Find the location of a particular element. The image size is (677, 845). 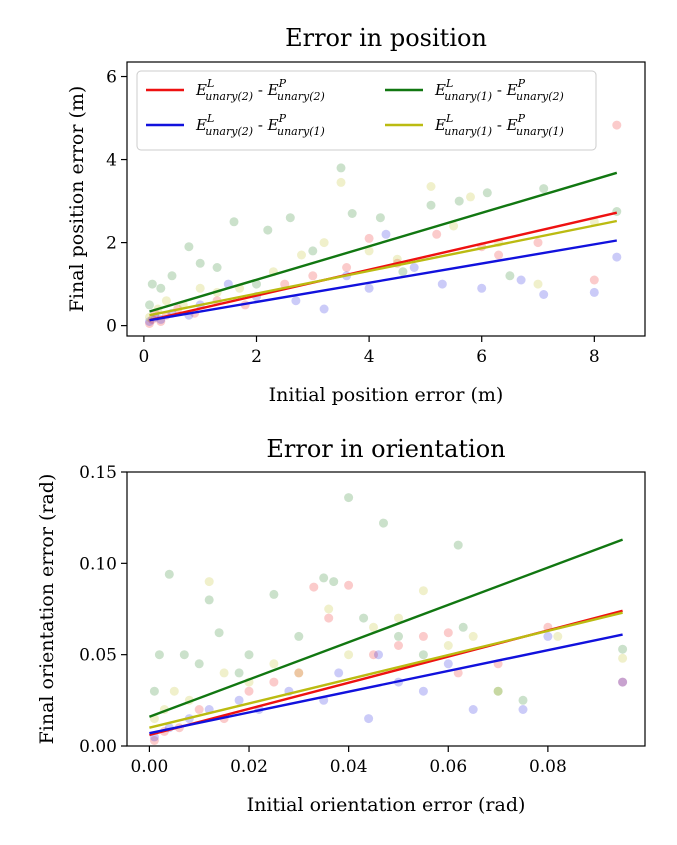

chart-title: Error in position is located at coordinates (386, 38).